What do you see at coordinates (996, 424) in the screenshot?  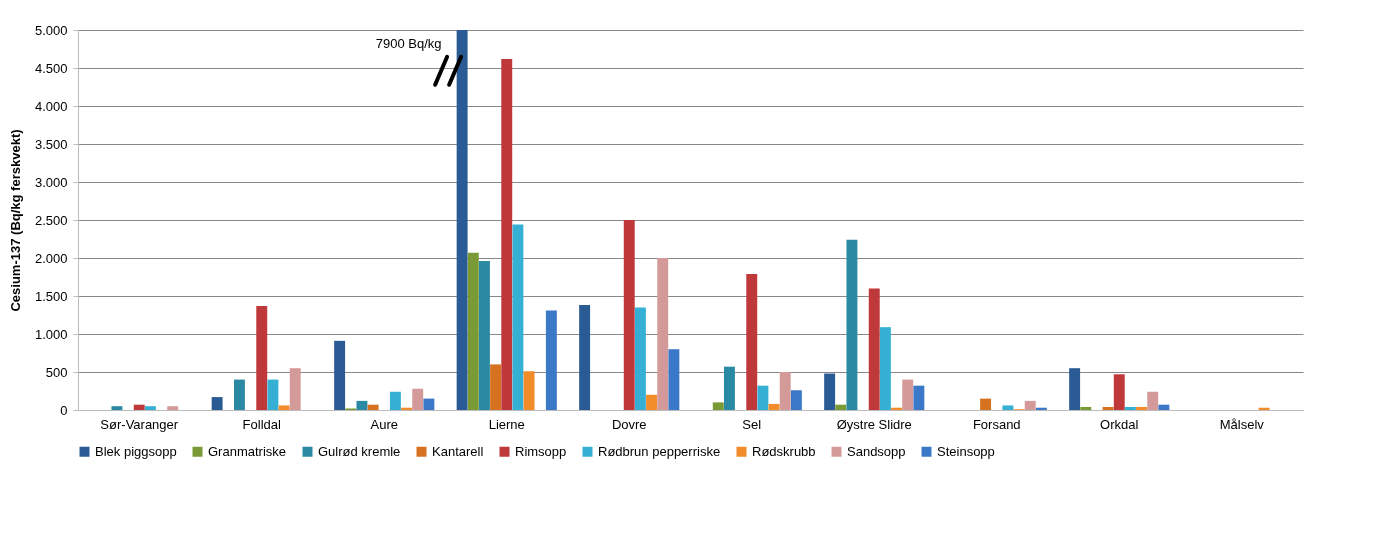 I see `x-tick-label: Forsand` at bounding box center [996, 424].